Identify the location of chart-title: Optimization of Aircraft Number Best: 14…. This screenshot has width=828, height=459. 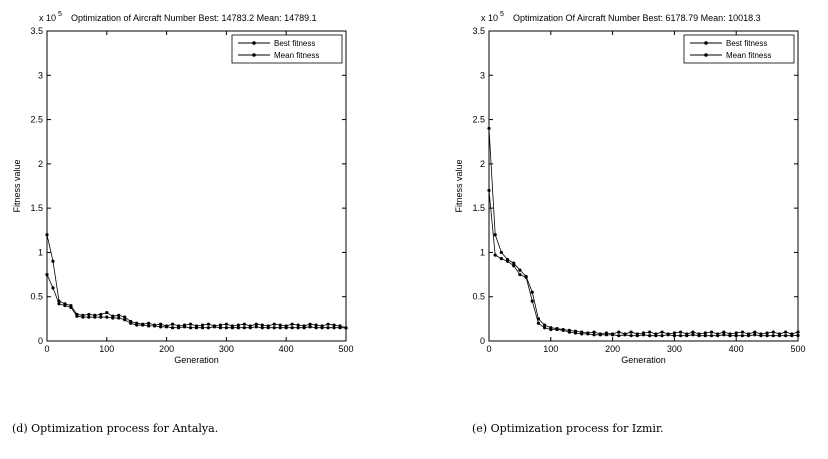
(194, 18).